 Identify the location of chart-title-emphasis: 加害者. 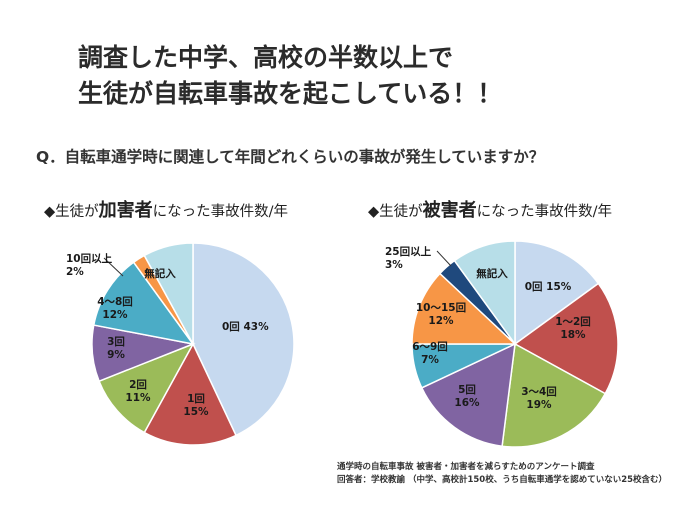
(125, 210).